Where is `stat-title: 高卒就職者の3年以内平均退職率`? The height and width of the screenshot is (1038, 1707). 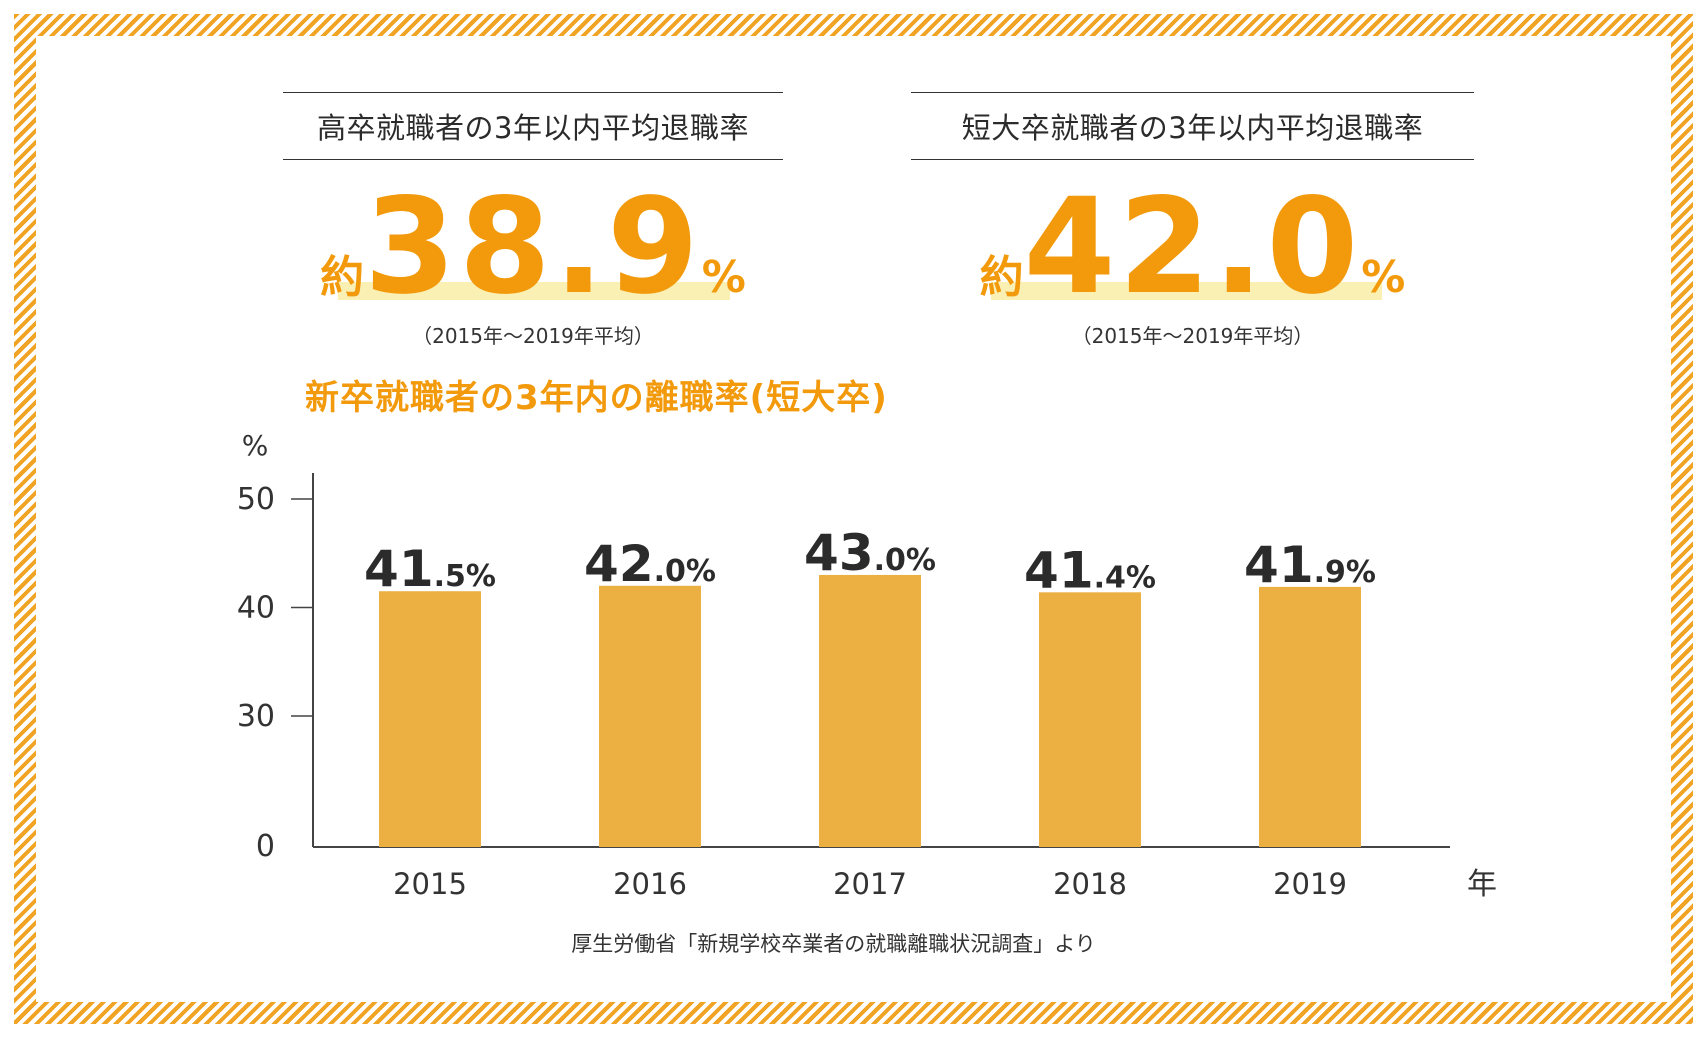
stat-title: 高卒就職者の3年以内平均退職率 is located at coordinates (533, 126).